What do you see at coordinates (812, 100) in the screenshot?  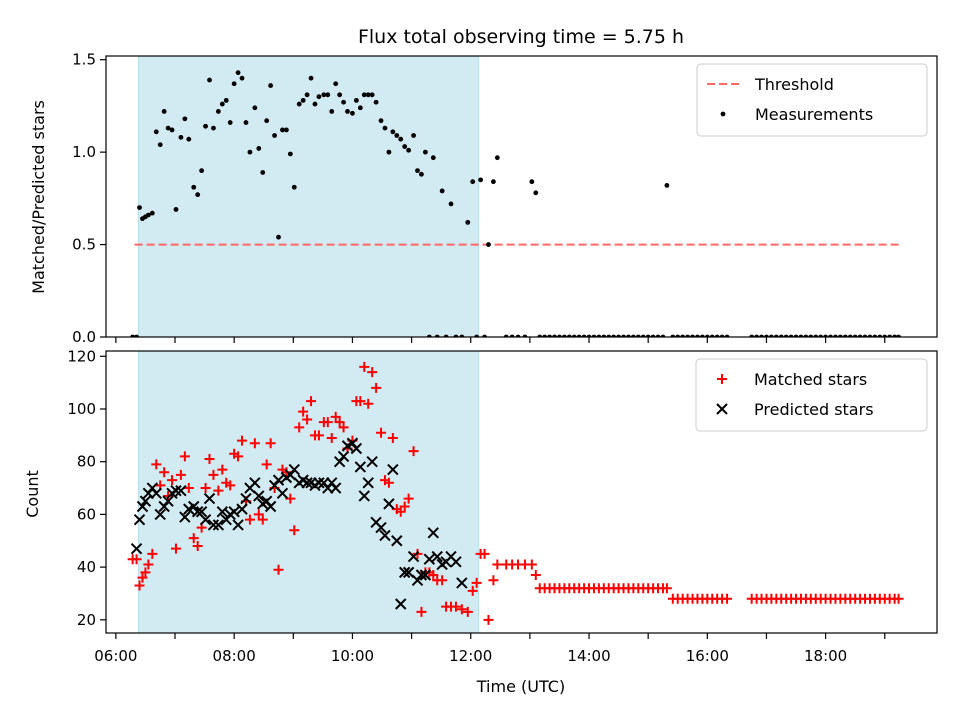 I see `legend: Threshold Measurements` at bounding box center [812, 100].